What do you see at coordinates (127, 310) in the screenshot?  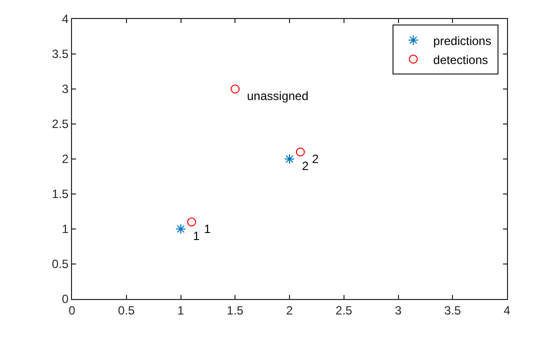 I see `x-tick-label: 0.5` at bounding box center [127, 310].